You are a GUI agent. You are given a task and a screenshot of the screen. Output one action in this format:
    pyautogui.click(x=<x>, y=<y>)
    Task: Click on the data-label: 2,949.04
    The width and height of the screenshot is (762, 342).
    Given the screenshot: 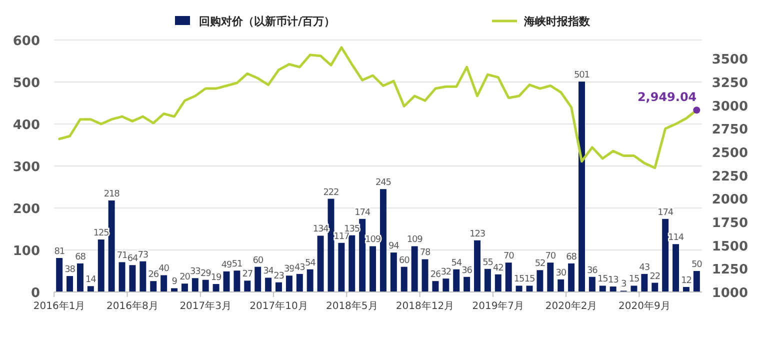 What is the action you would take?
    pyautogui.click(x=667, y=97)
    